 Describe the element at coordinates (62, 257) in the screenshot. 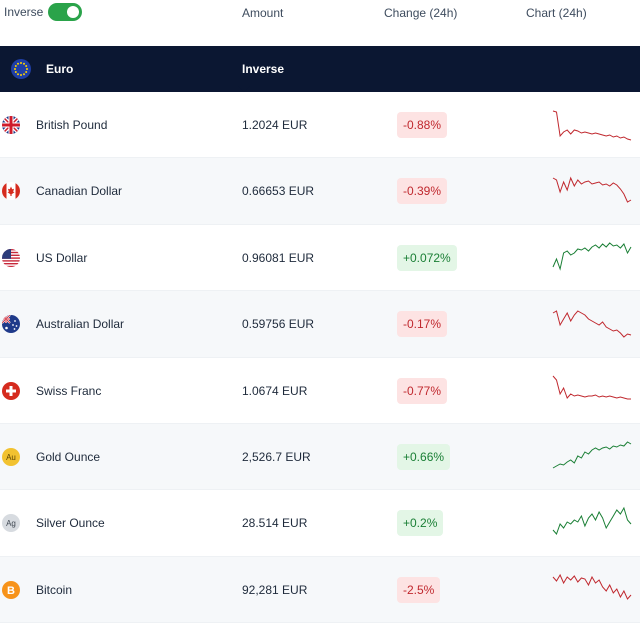

I see `currency-name: US Dollar` at that location.